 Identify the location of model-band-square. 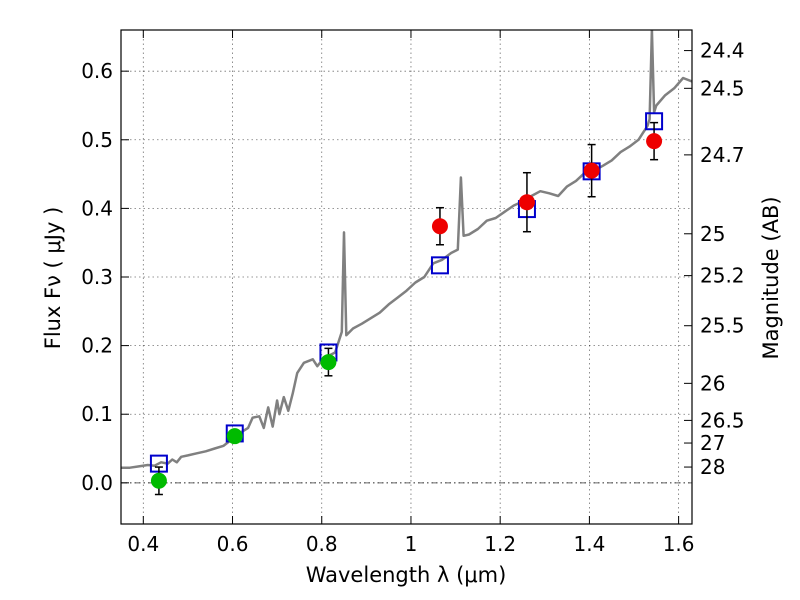
(439, 265).